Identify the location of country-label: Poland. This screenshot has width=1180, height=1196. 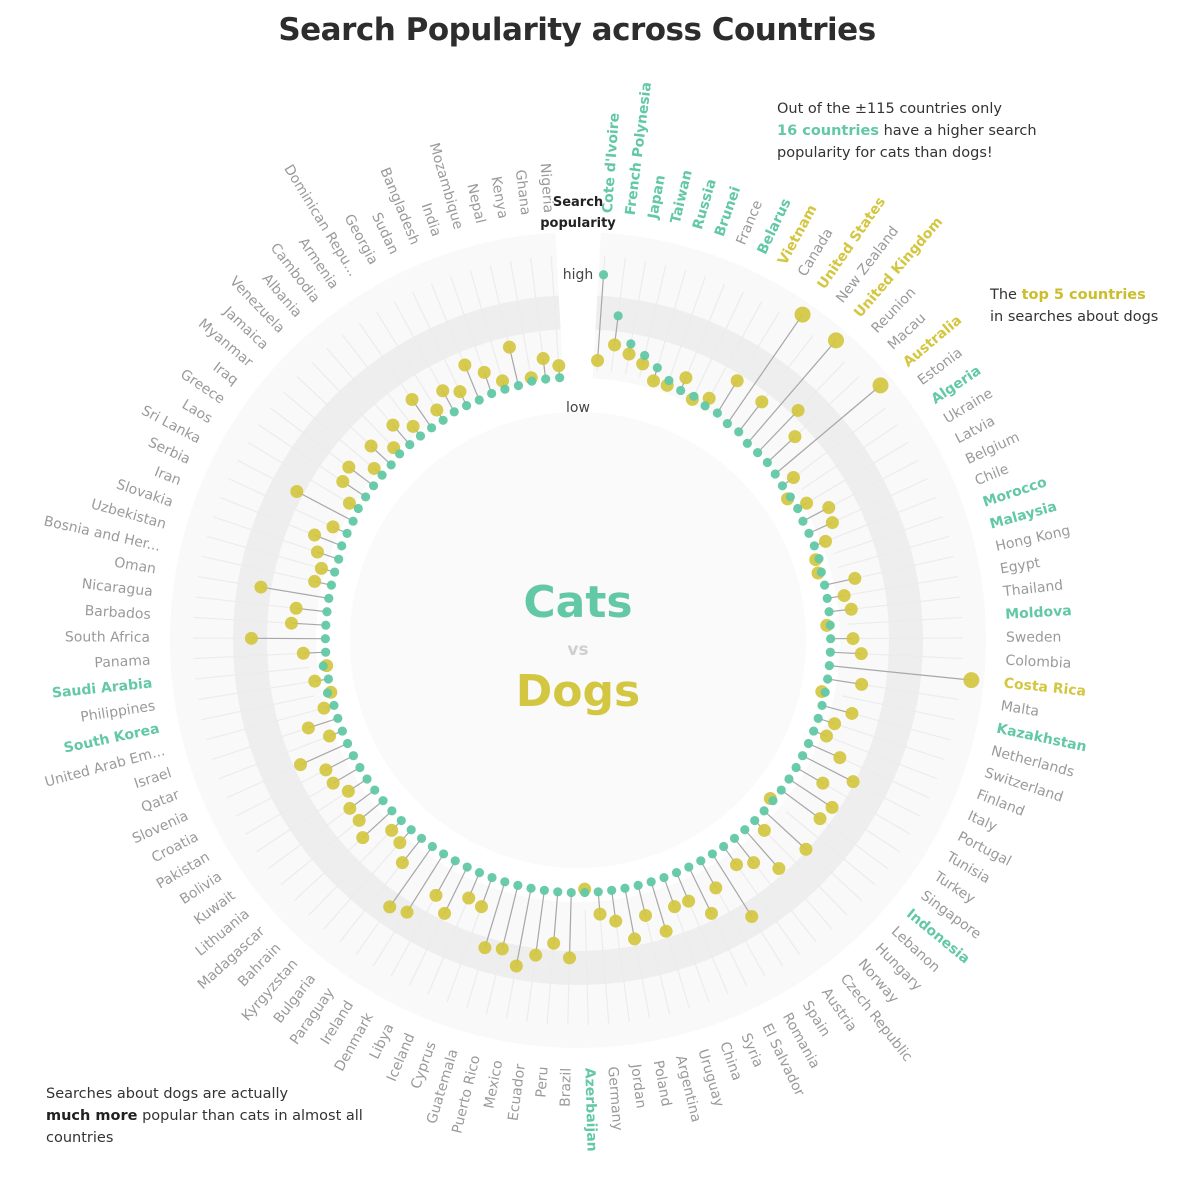
(662, 1083).